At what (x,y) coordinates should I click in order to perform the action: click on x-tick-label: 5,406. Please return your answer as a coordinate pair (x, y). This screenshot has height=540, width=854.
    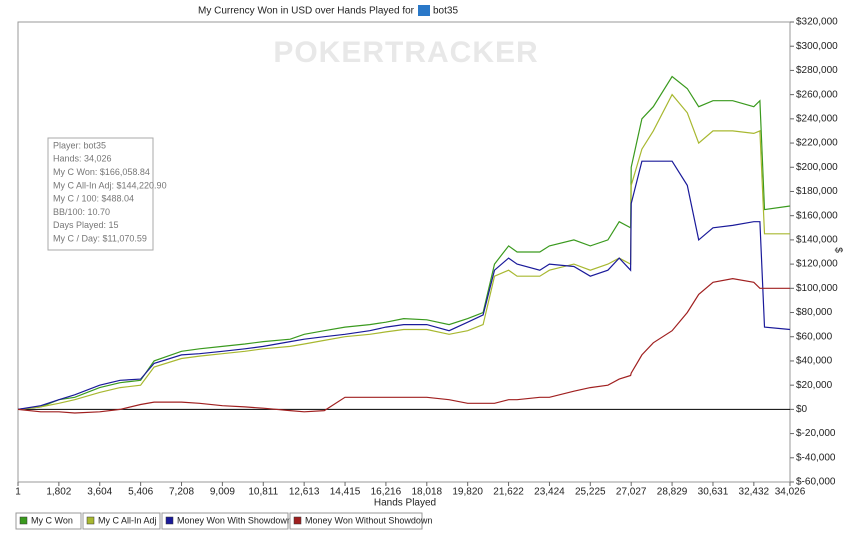
    Looking at the image, I should click on (140, 492).